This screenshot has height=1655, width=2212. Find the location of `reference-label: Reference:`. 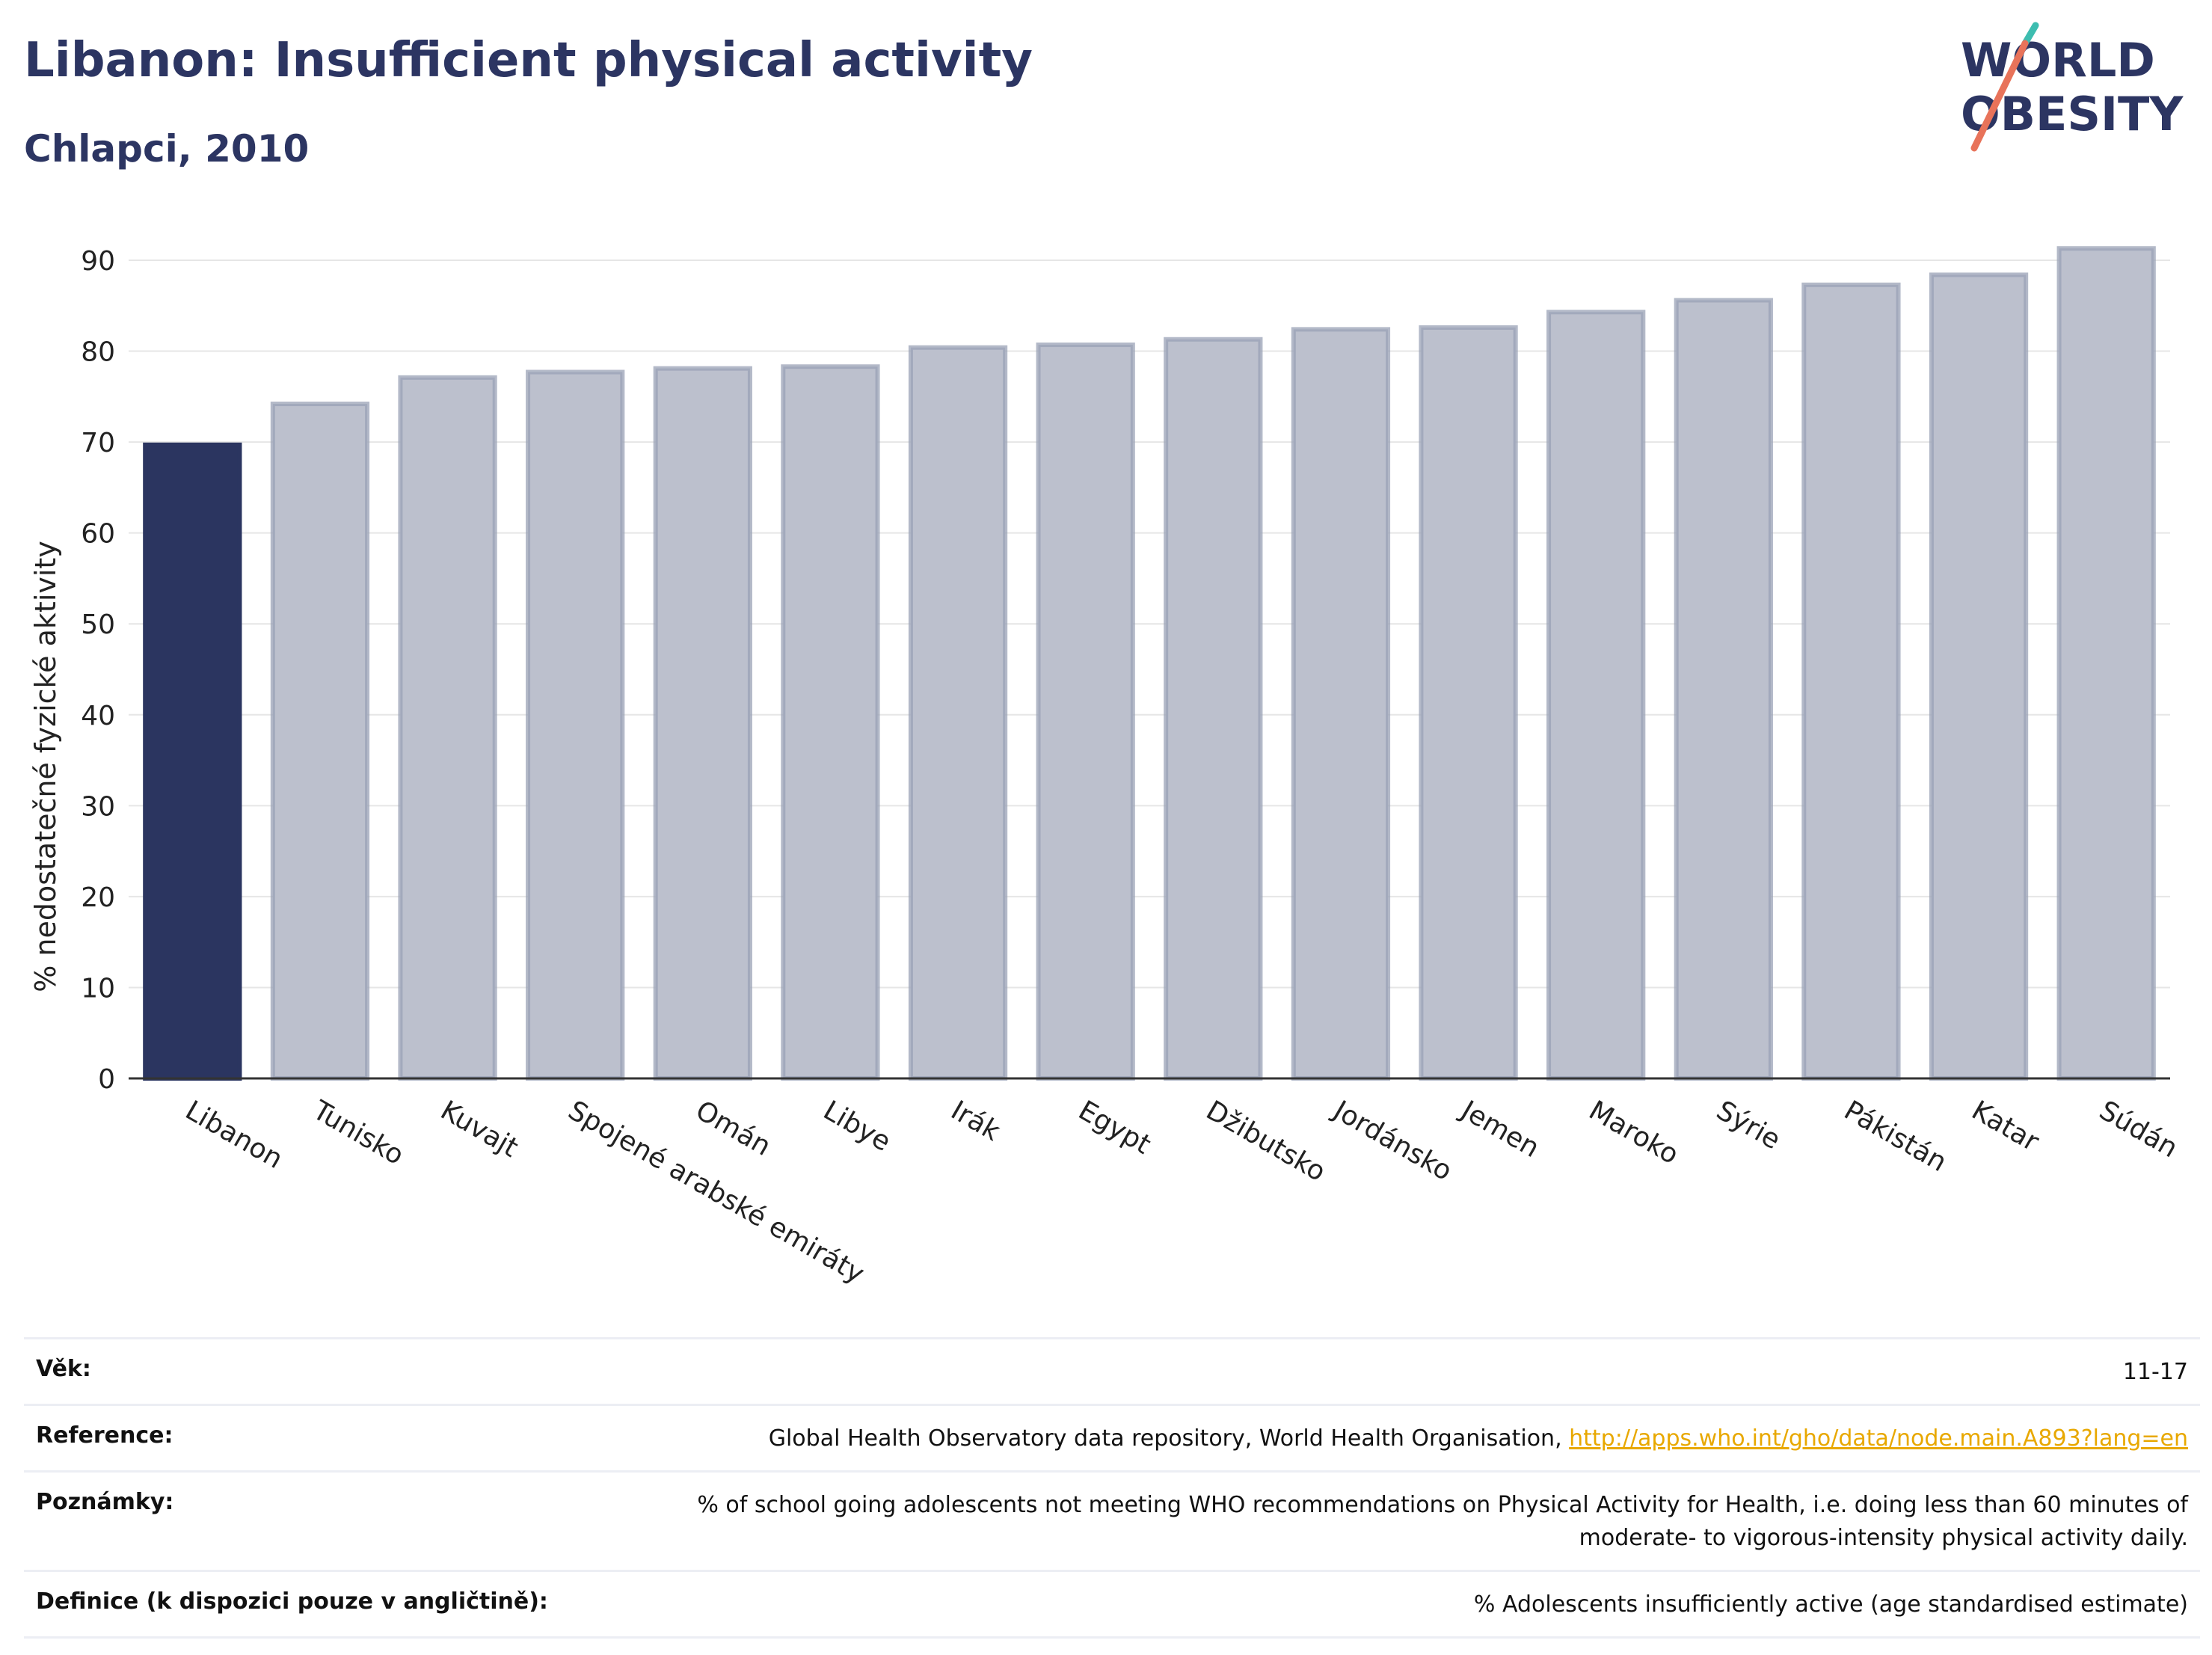

reference-label: Reference: is located at coordinates (104, 1435).